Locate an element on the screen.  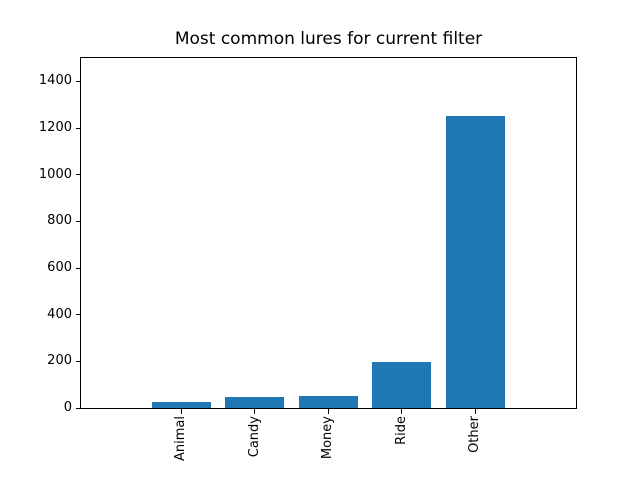
bar-other is located at coordinates (475, 262).